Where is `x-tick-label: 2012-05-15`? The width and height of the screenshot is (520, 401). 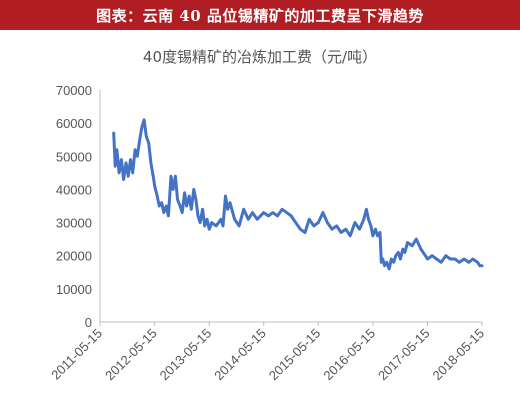
x-tick-label: 2012-05-15 is located at coordinates (131, 355).